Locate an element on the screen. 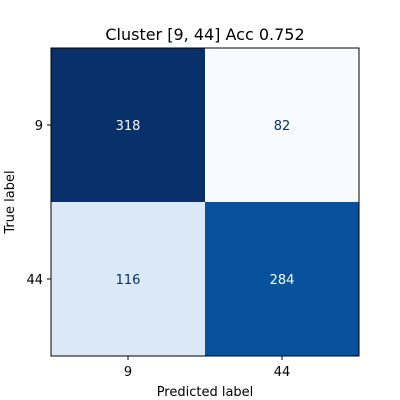 The height and width of the screenshot is (400, 400). y-tick-label: 9 is located at coordinates (39, 126).